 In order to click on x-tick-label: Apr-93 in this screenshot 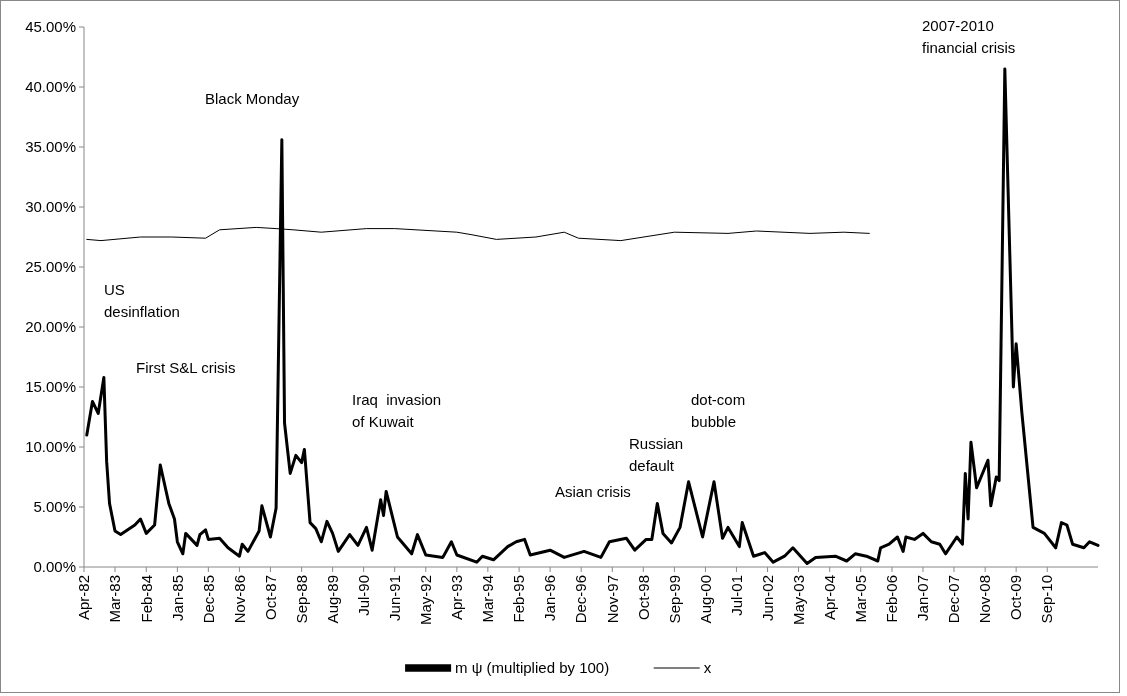, I will do `click(457, 598)`.